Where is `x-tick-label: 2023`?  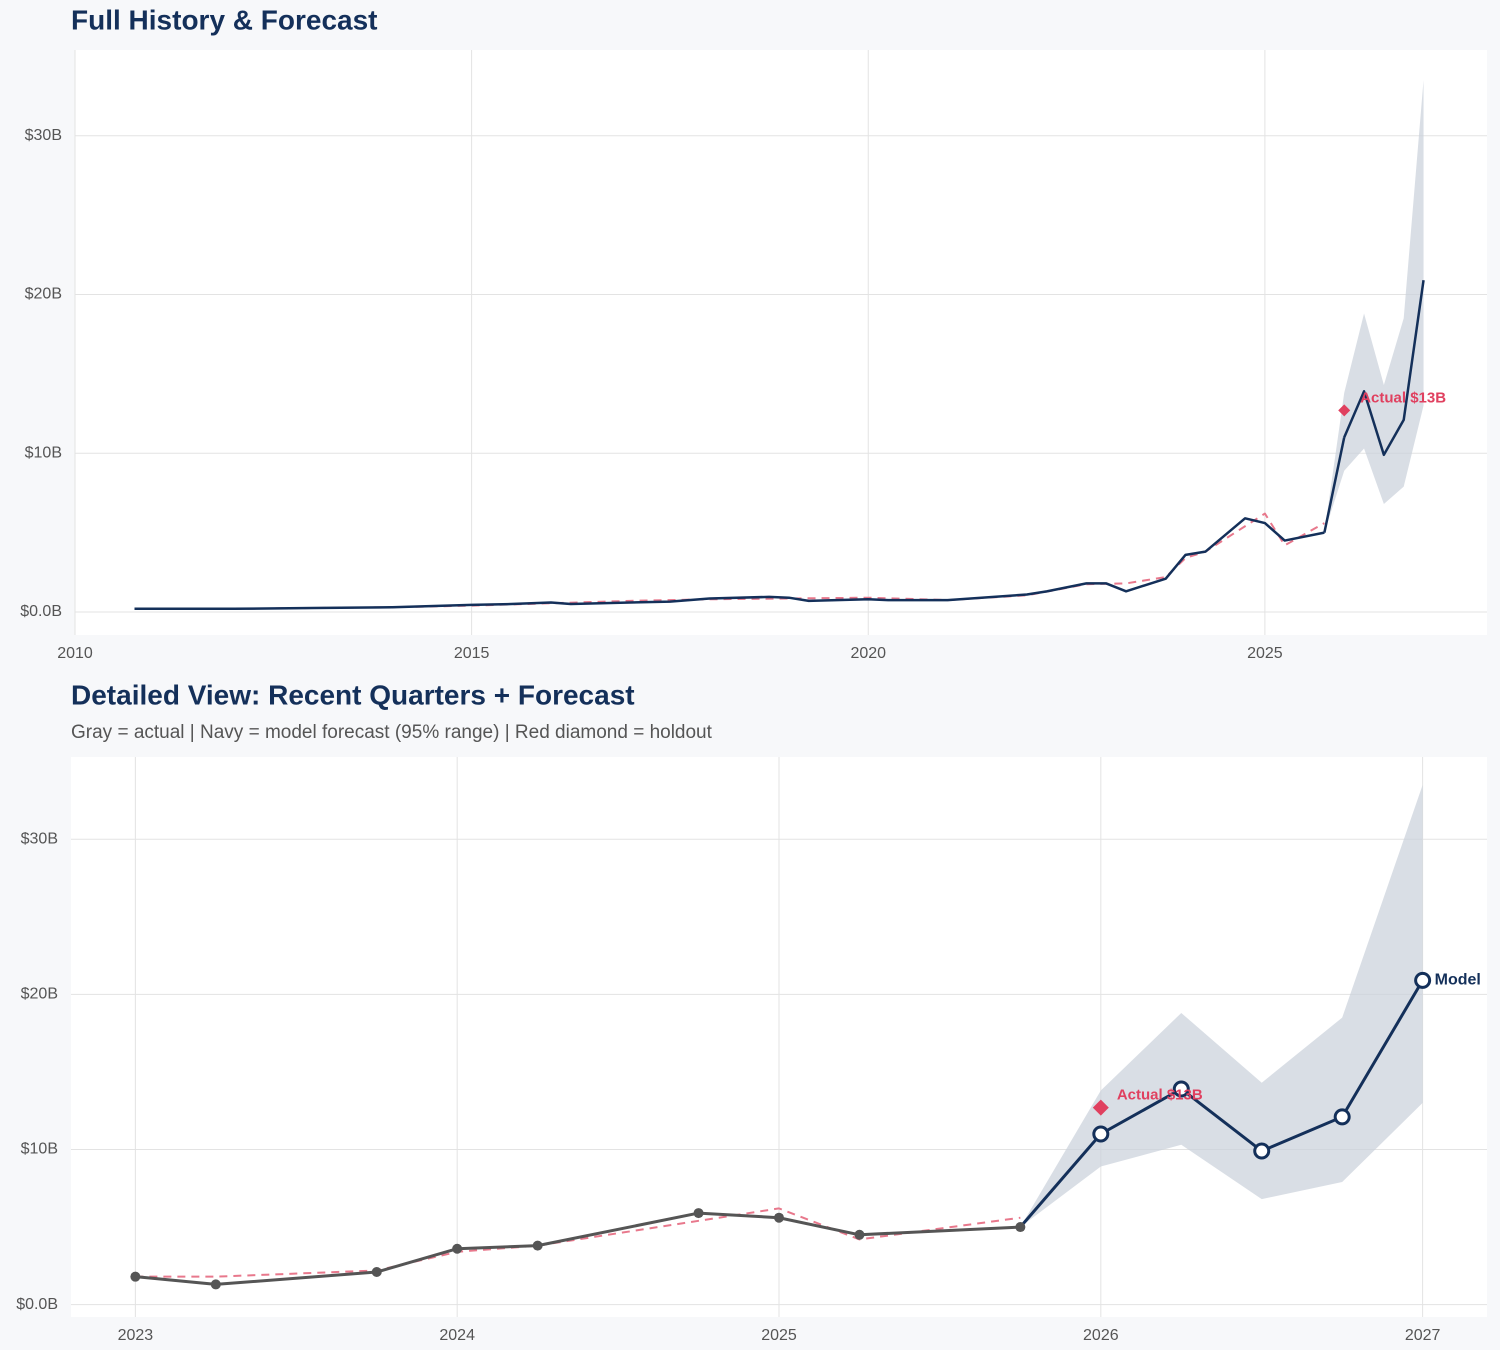 x-tick-label: 2023 is located at coordinates (136, 1335).